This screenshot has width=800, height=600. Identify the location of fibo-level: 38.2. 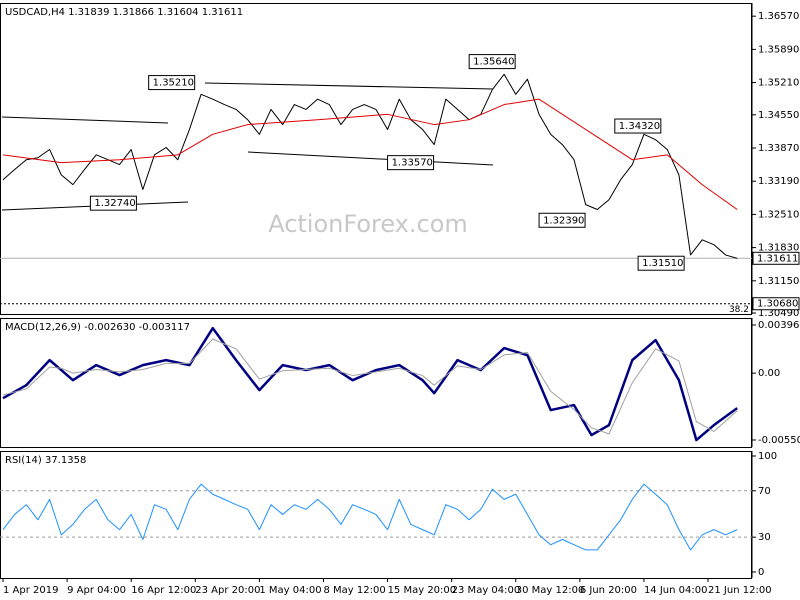
(739, 310).